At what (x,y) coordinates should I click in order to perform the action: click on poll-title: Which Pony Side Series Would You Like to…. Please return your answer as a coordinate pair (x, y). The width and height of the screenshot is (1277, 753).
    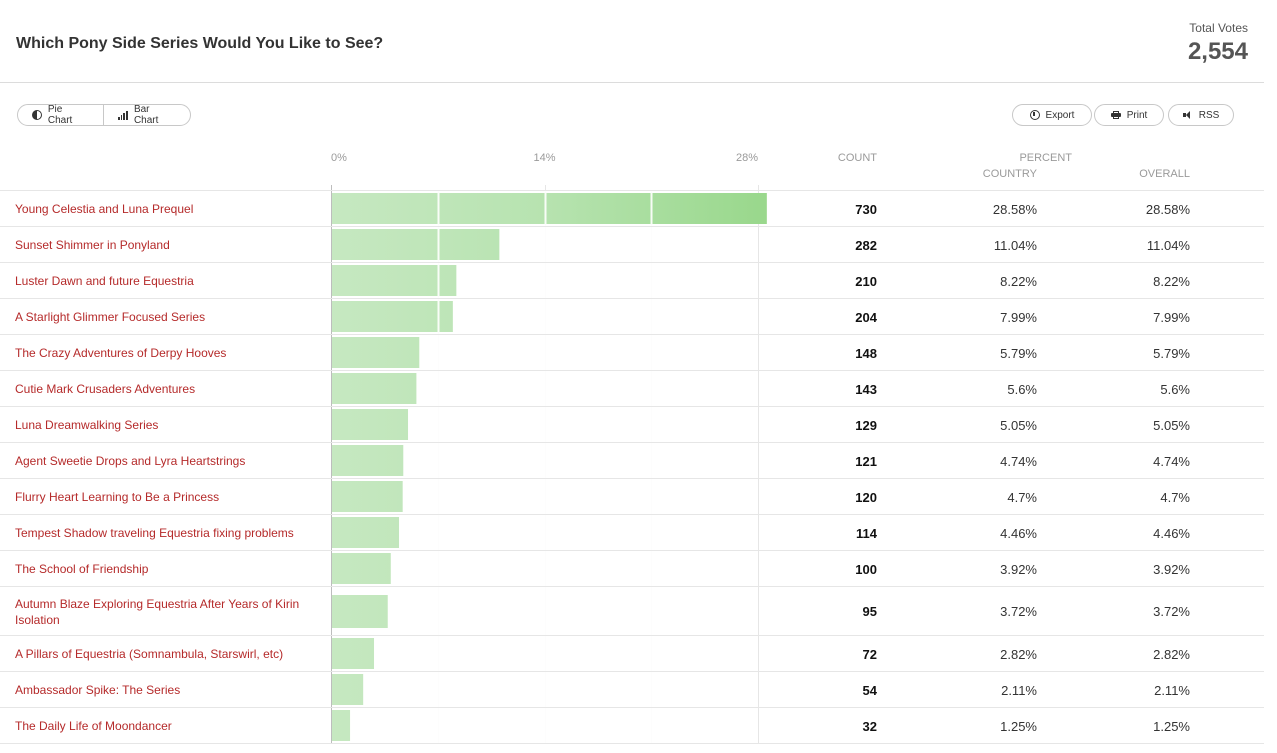
    Looking at the image, I should click on (200, 43).